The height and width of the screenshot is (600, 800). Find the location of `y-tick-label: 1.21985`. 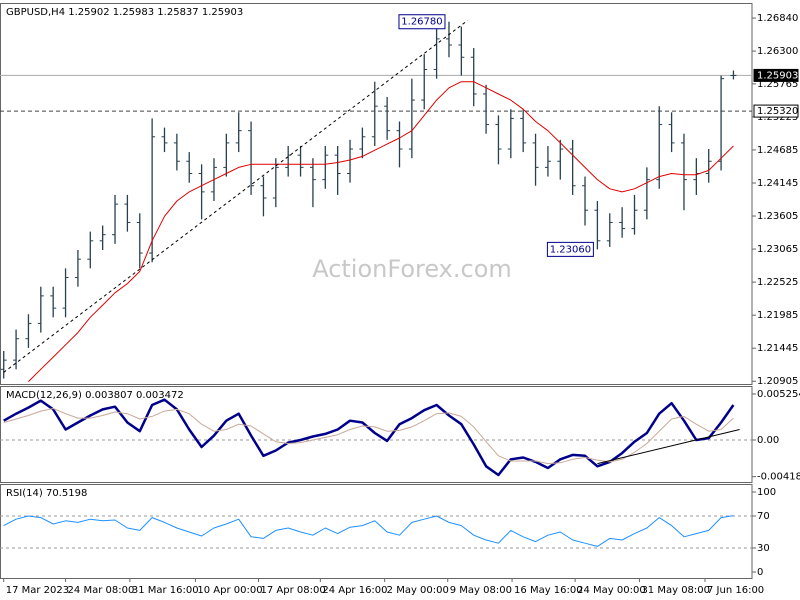

y-tick-label: 1.21985 is located at coordinates (777, 315).